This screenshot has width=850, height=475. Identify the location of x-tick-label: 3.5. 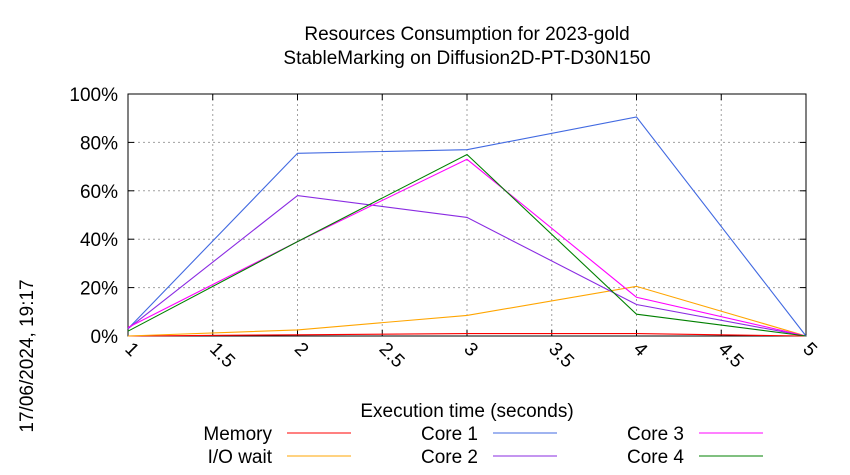
(561, 356).